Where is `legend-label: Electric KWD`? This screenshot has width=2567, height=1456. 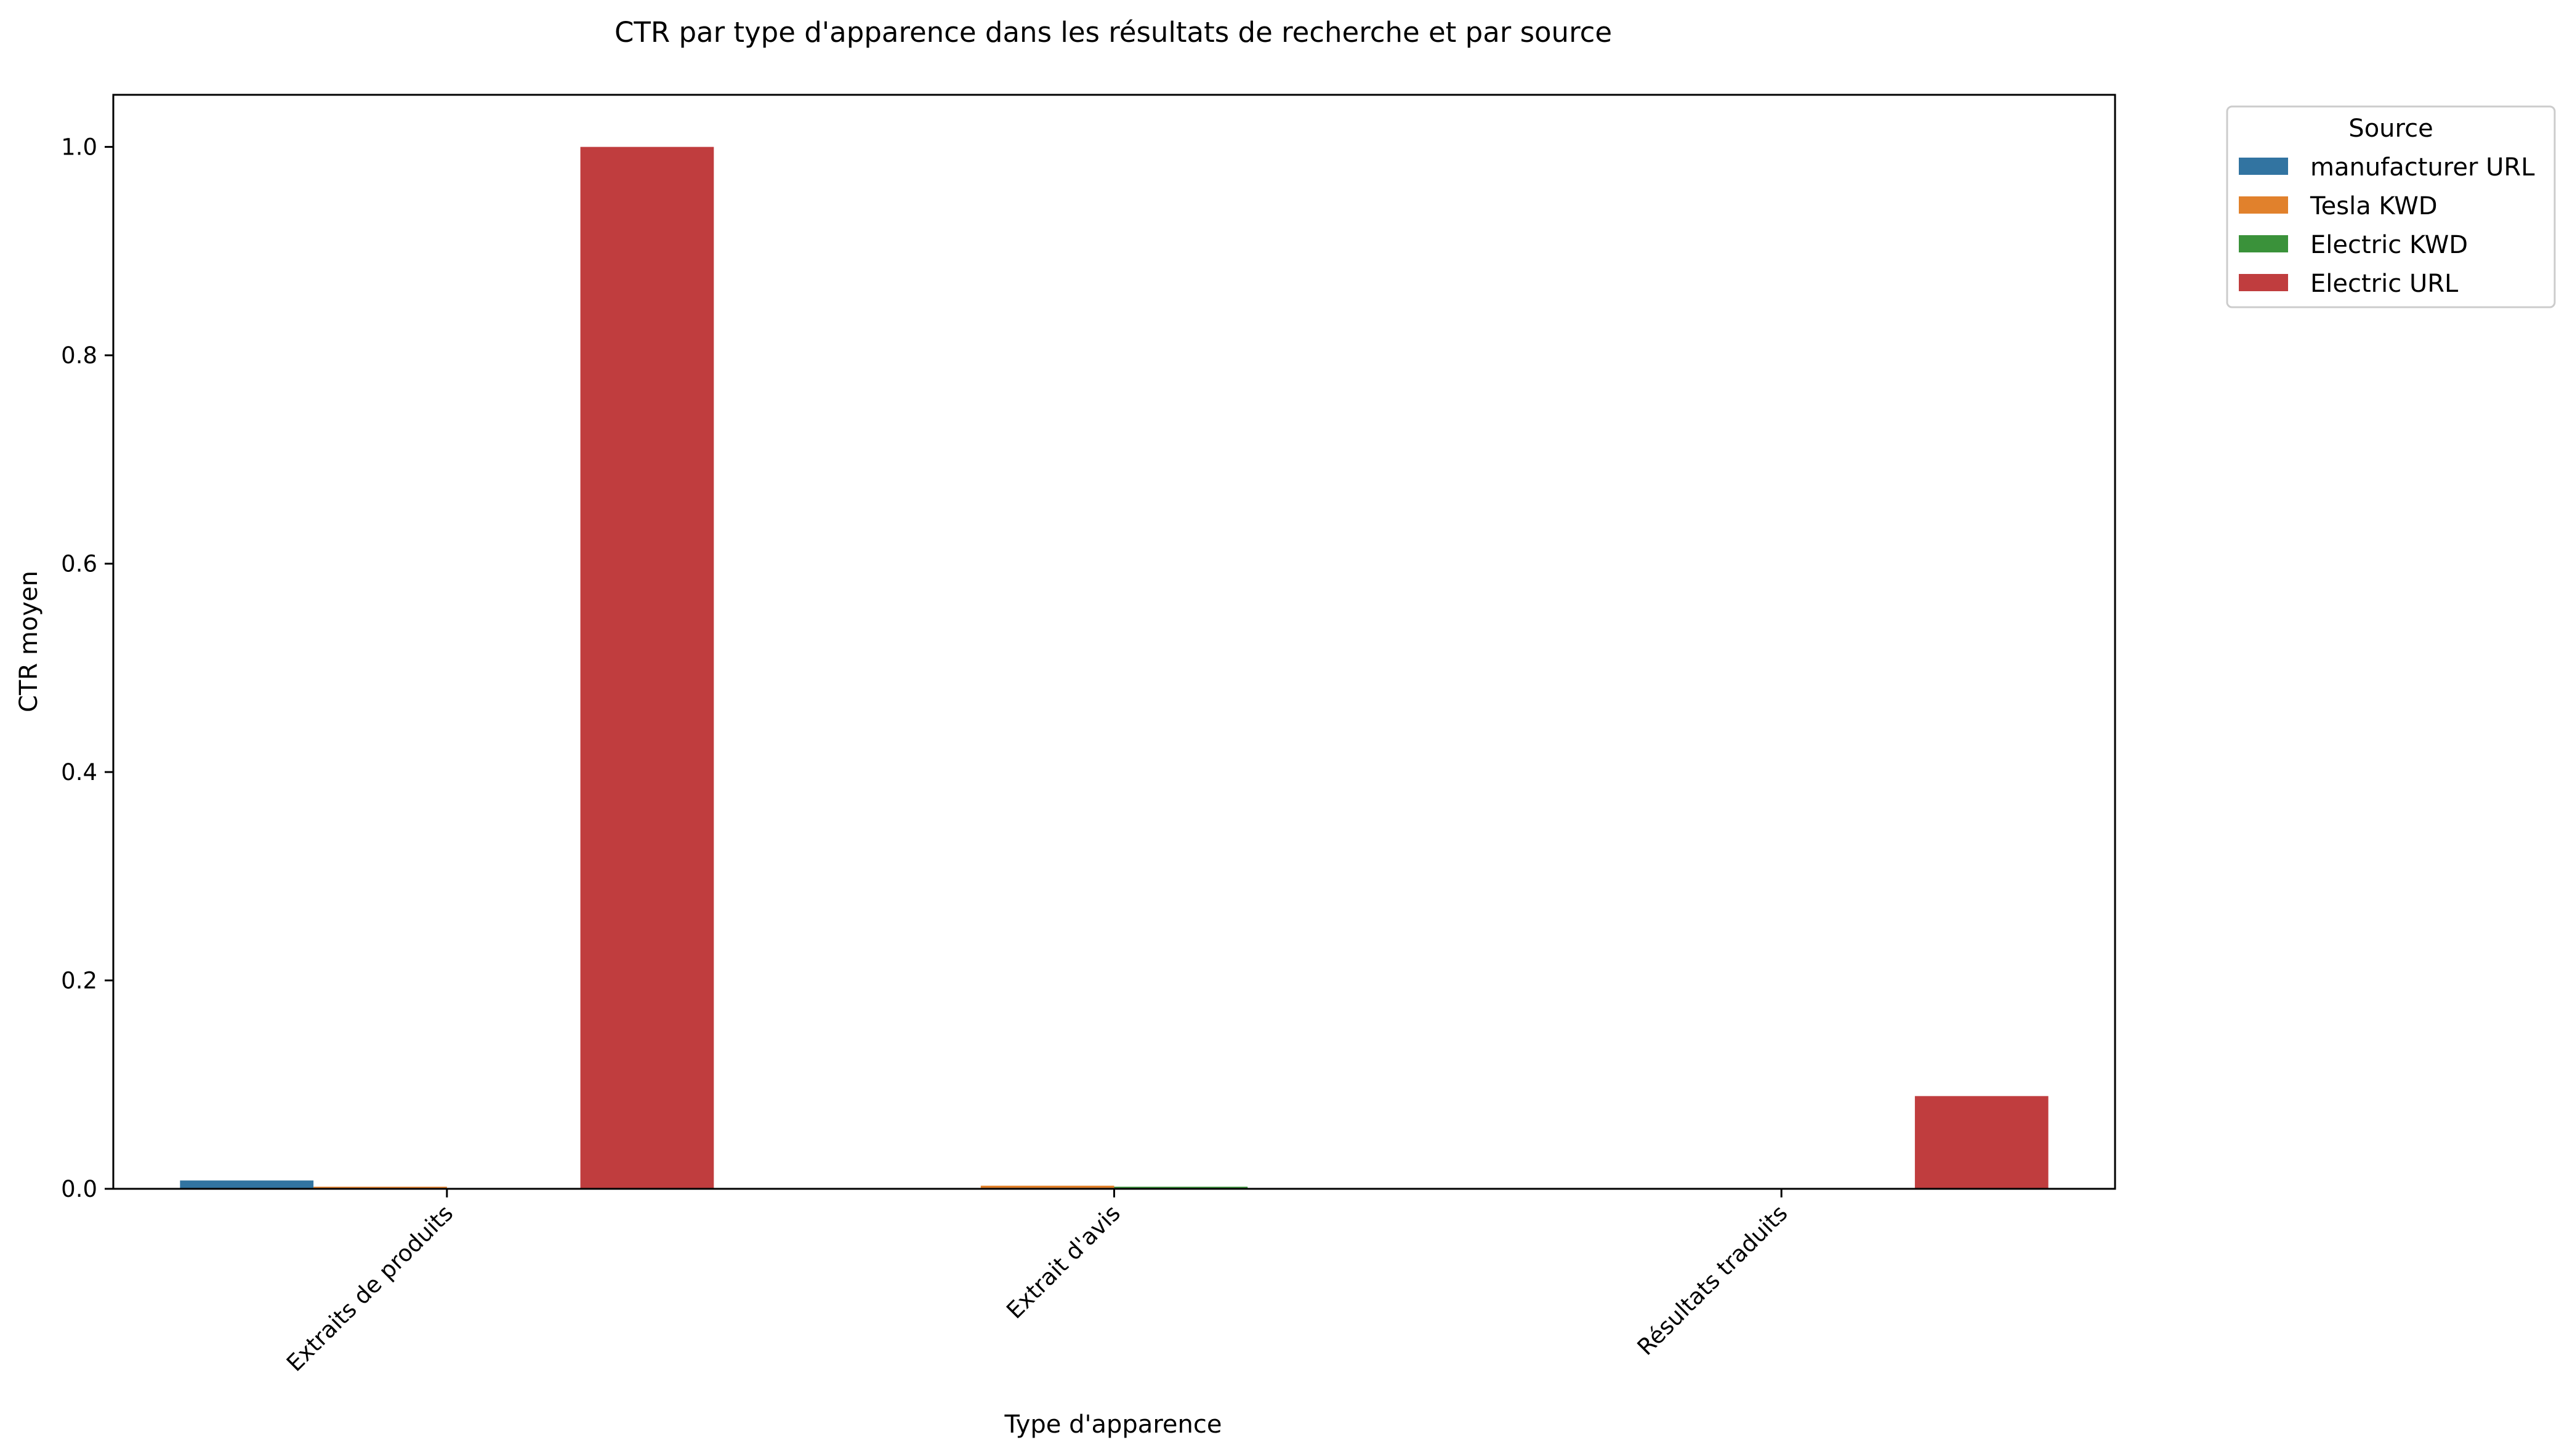 legend-label: Electric KWD is located at coordinates (2389, 245).